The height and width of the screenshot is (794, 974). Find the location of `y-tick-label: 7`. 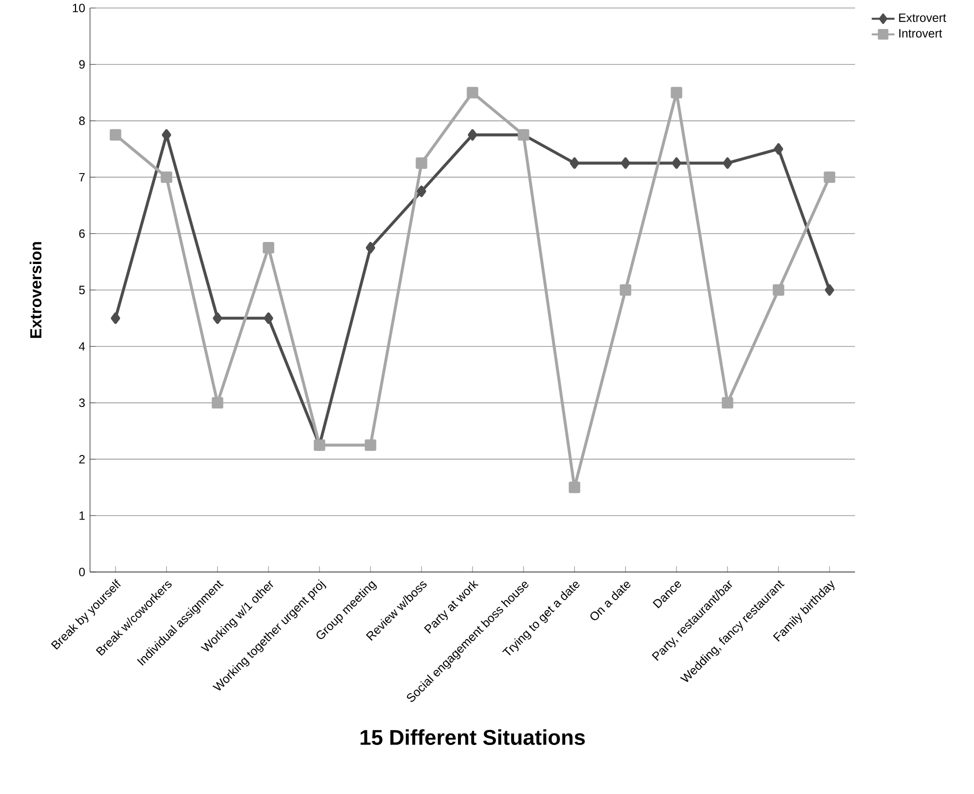

y-tick-label: 7 is located at coordinates (82, 177).